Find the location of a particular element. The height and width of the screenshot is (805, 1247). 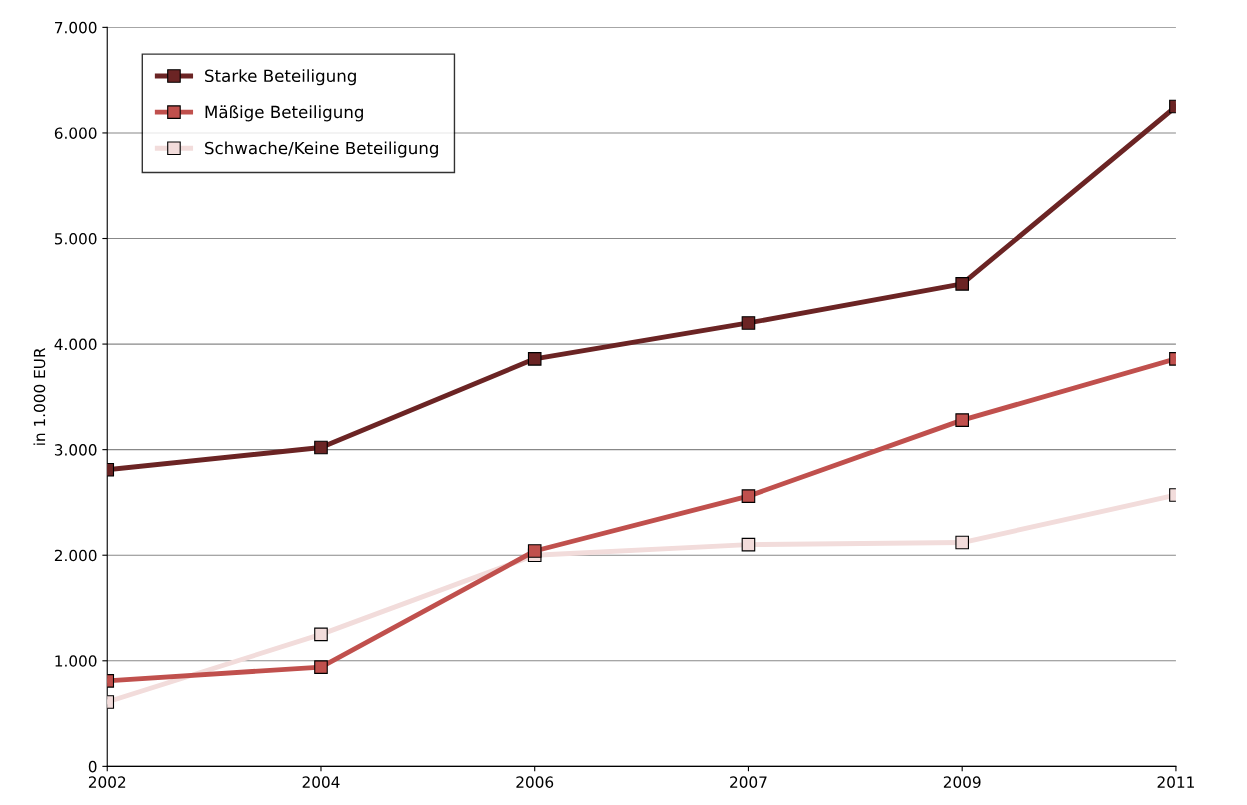

y-tick-label: 4.000 is located at coordinates (75, 344).